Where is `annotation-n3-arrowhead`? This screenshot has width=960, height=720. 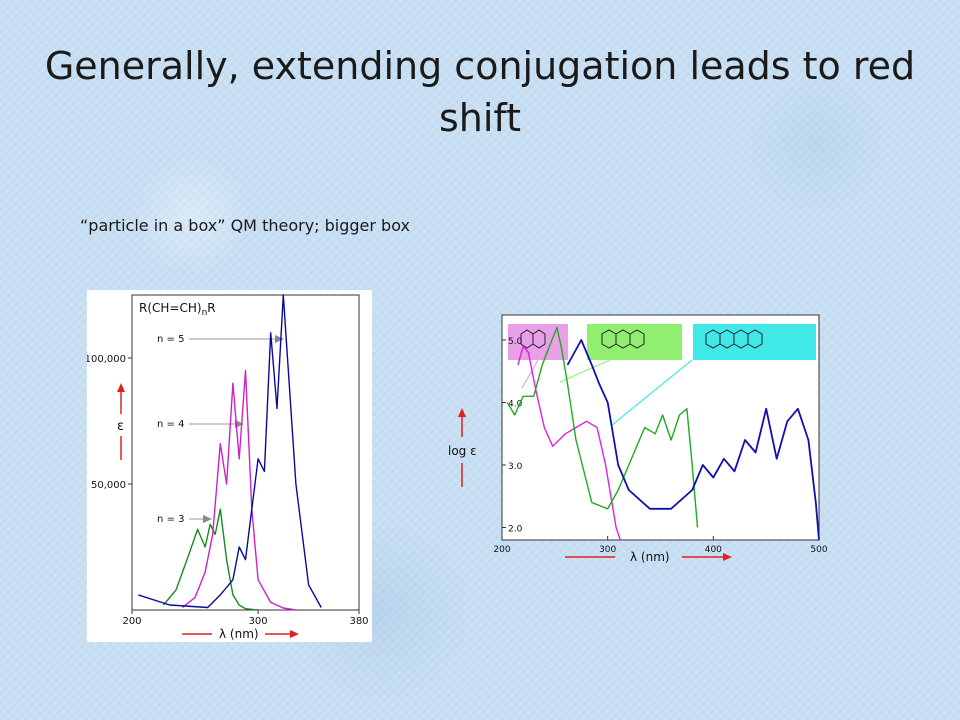 annotation-n3-arrowhead is located at coordinates (207, 519).